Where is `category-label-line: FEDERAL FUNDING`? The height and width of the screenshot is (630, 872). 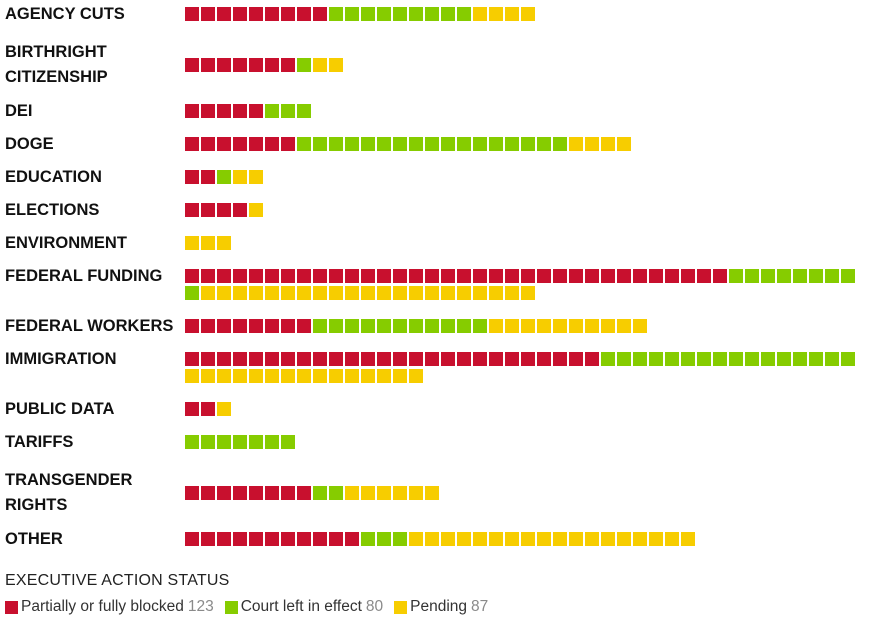
category-label-line: FEDERAL FUNDING is located at coordinates (84, 276).